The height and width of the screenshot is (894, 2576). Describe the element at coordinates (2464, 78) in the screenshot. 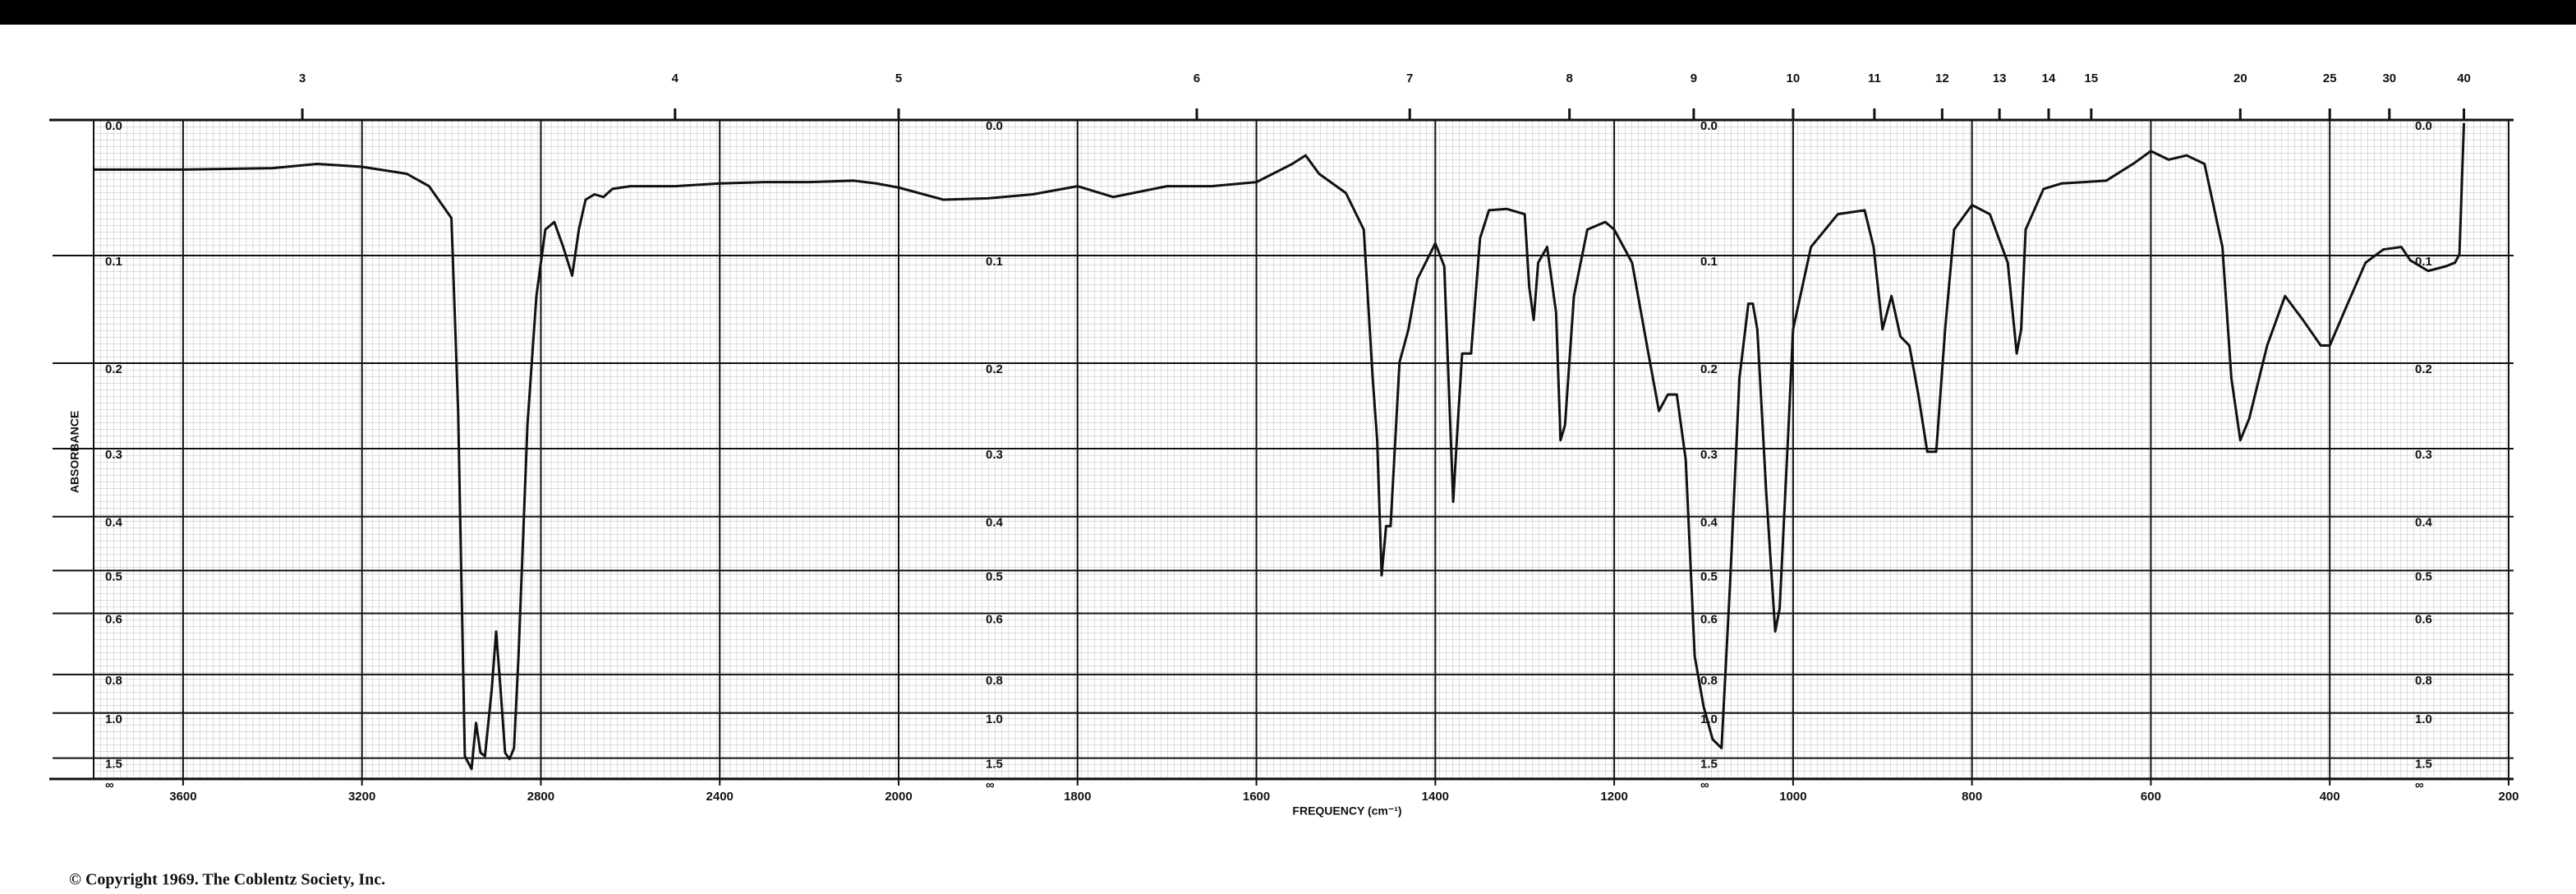

I see `top-tick-label: 40` at that location.